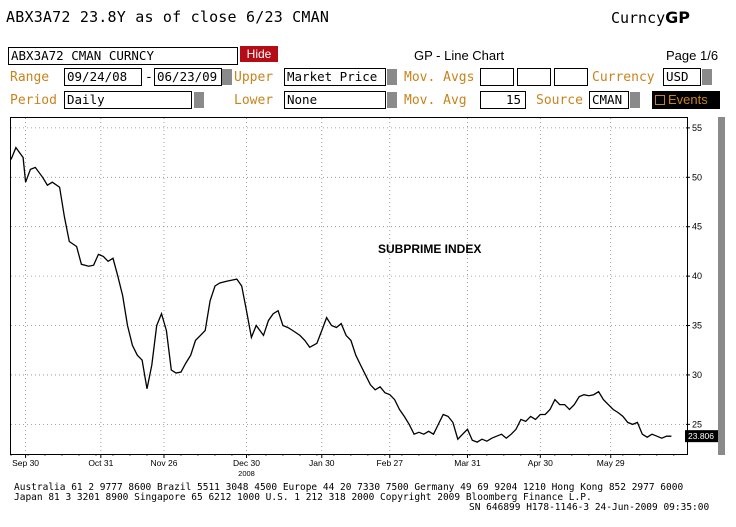  Describe the element at coordinates (128, 100) in the screenshot. I see `period-field: Daily` at that location.